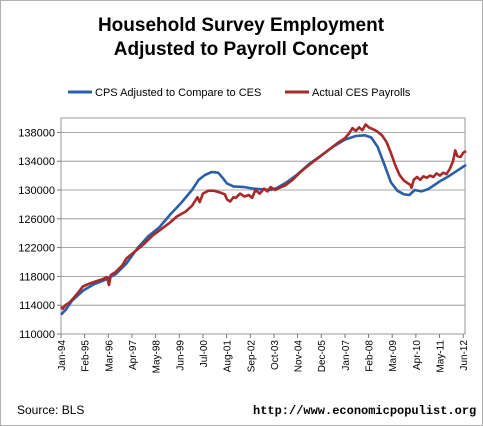 The image size is (483, 426). Describe the element at coordinates (109, 356) in the screenshot. I see `xtick-label-Mar-96: Mar-96` at that location.